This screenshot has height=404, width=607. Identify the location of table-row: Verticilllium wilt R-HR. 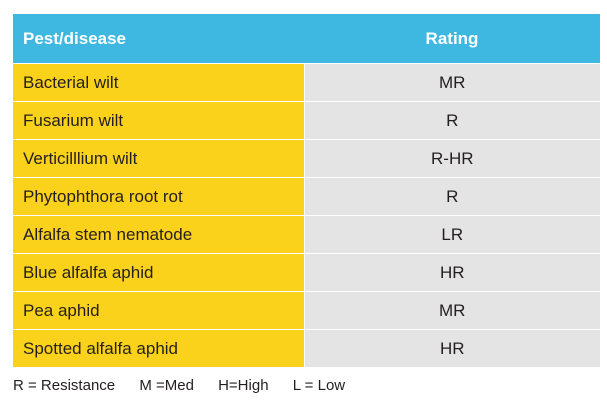
(306, 158).